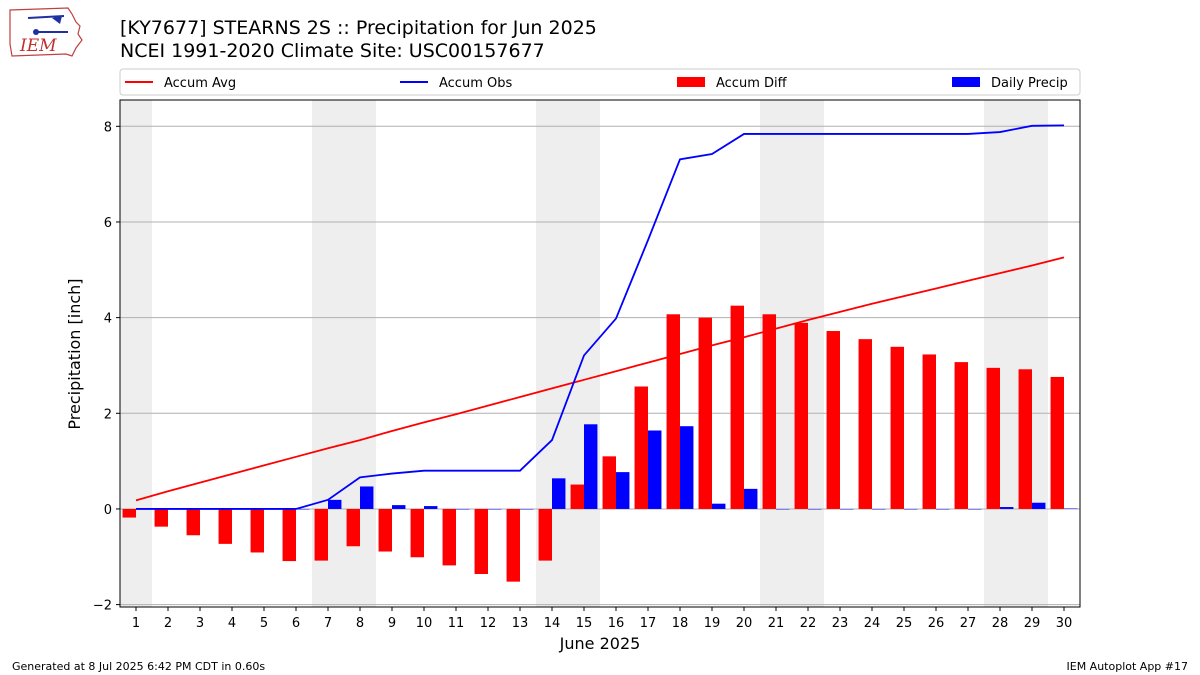 The image size is (1200, 675). Describe the element at coordinates (296, 623) in the screenshot. I see `x-tick-label-6: 6` at that location.